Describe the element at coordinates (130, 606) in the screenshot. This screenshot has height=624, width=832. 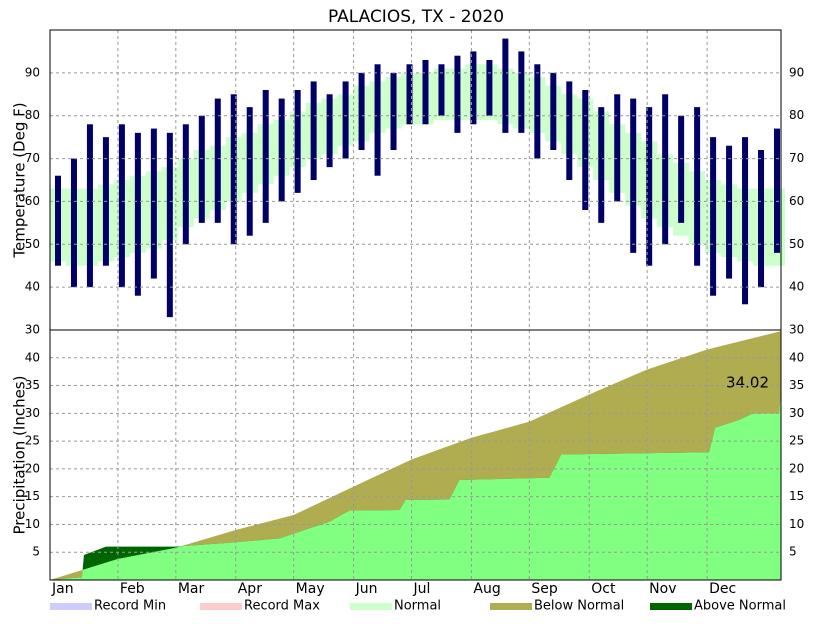
I see `legend-label: Record Min` at that location.